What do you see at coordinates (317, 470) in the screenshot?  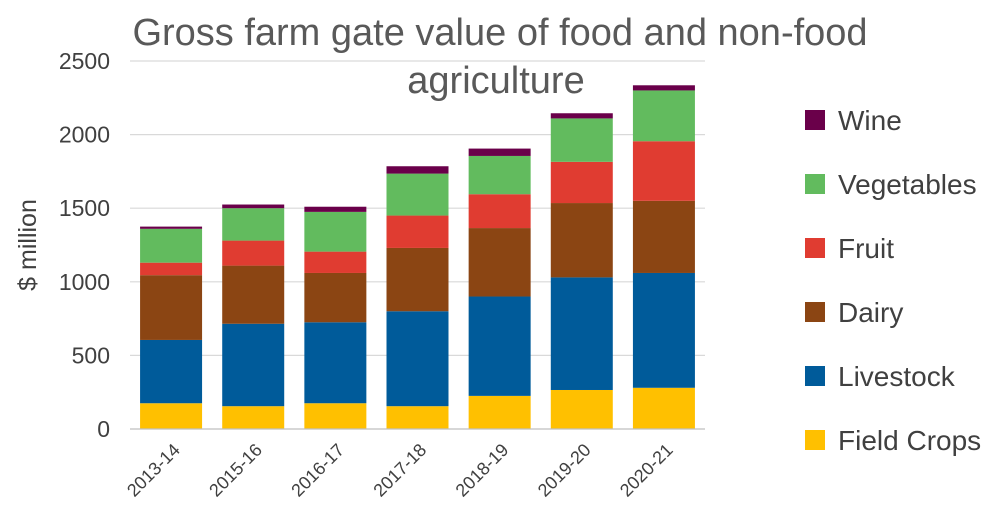 I see `x-tick-label: 2016-17` at bounding box center [317, 470].